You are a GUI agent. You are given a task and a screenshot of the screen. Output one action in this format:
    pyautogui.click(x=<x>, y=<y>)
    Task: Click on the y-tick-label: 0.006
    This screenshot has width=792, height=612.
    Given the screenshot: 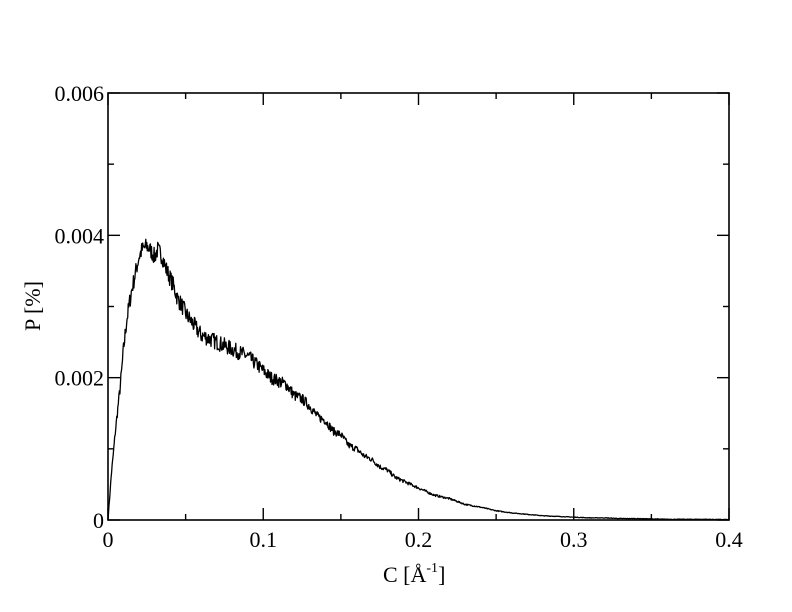 What is the action you would take?
    pyautogui.click(x=80, y=93)
    